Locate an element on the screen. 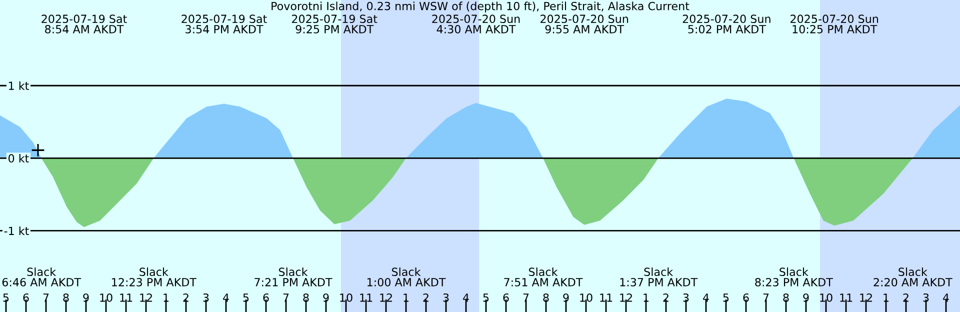 The width and height of the screenshot is (960, 312). annotation: 2025-07-19 Sat 9:25 PM AKDT is located at coordinates (335, 24).